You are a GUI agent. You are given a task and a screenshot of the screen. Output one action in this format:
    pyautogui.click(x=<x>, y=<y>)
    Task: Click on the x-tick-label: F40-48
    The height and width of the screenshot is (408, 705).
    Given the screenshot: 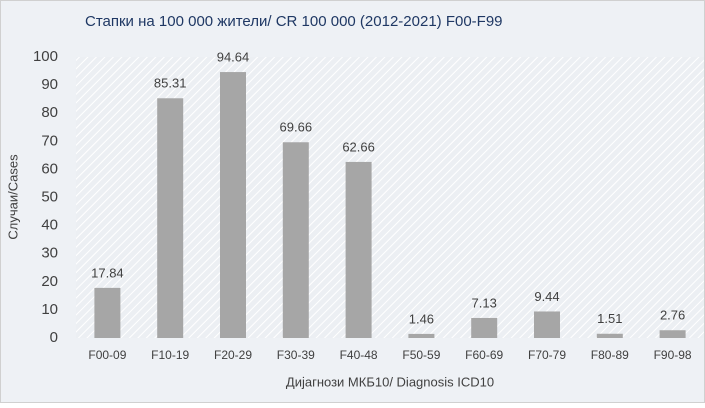 What is the action you would take?
    pyautogui.click(x=359, y=355)
    